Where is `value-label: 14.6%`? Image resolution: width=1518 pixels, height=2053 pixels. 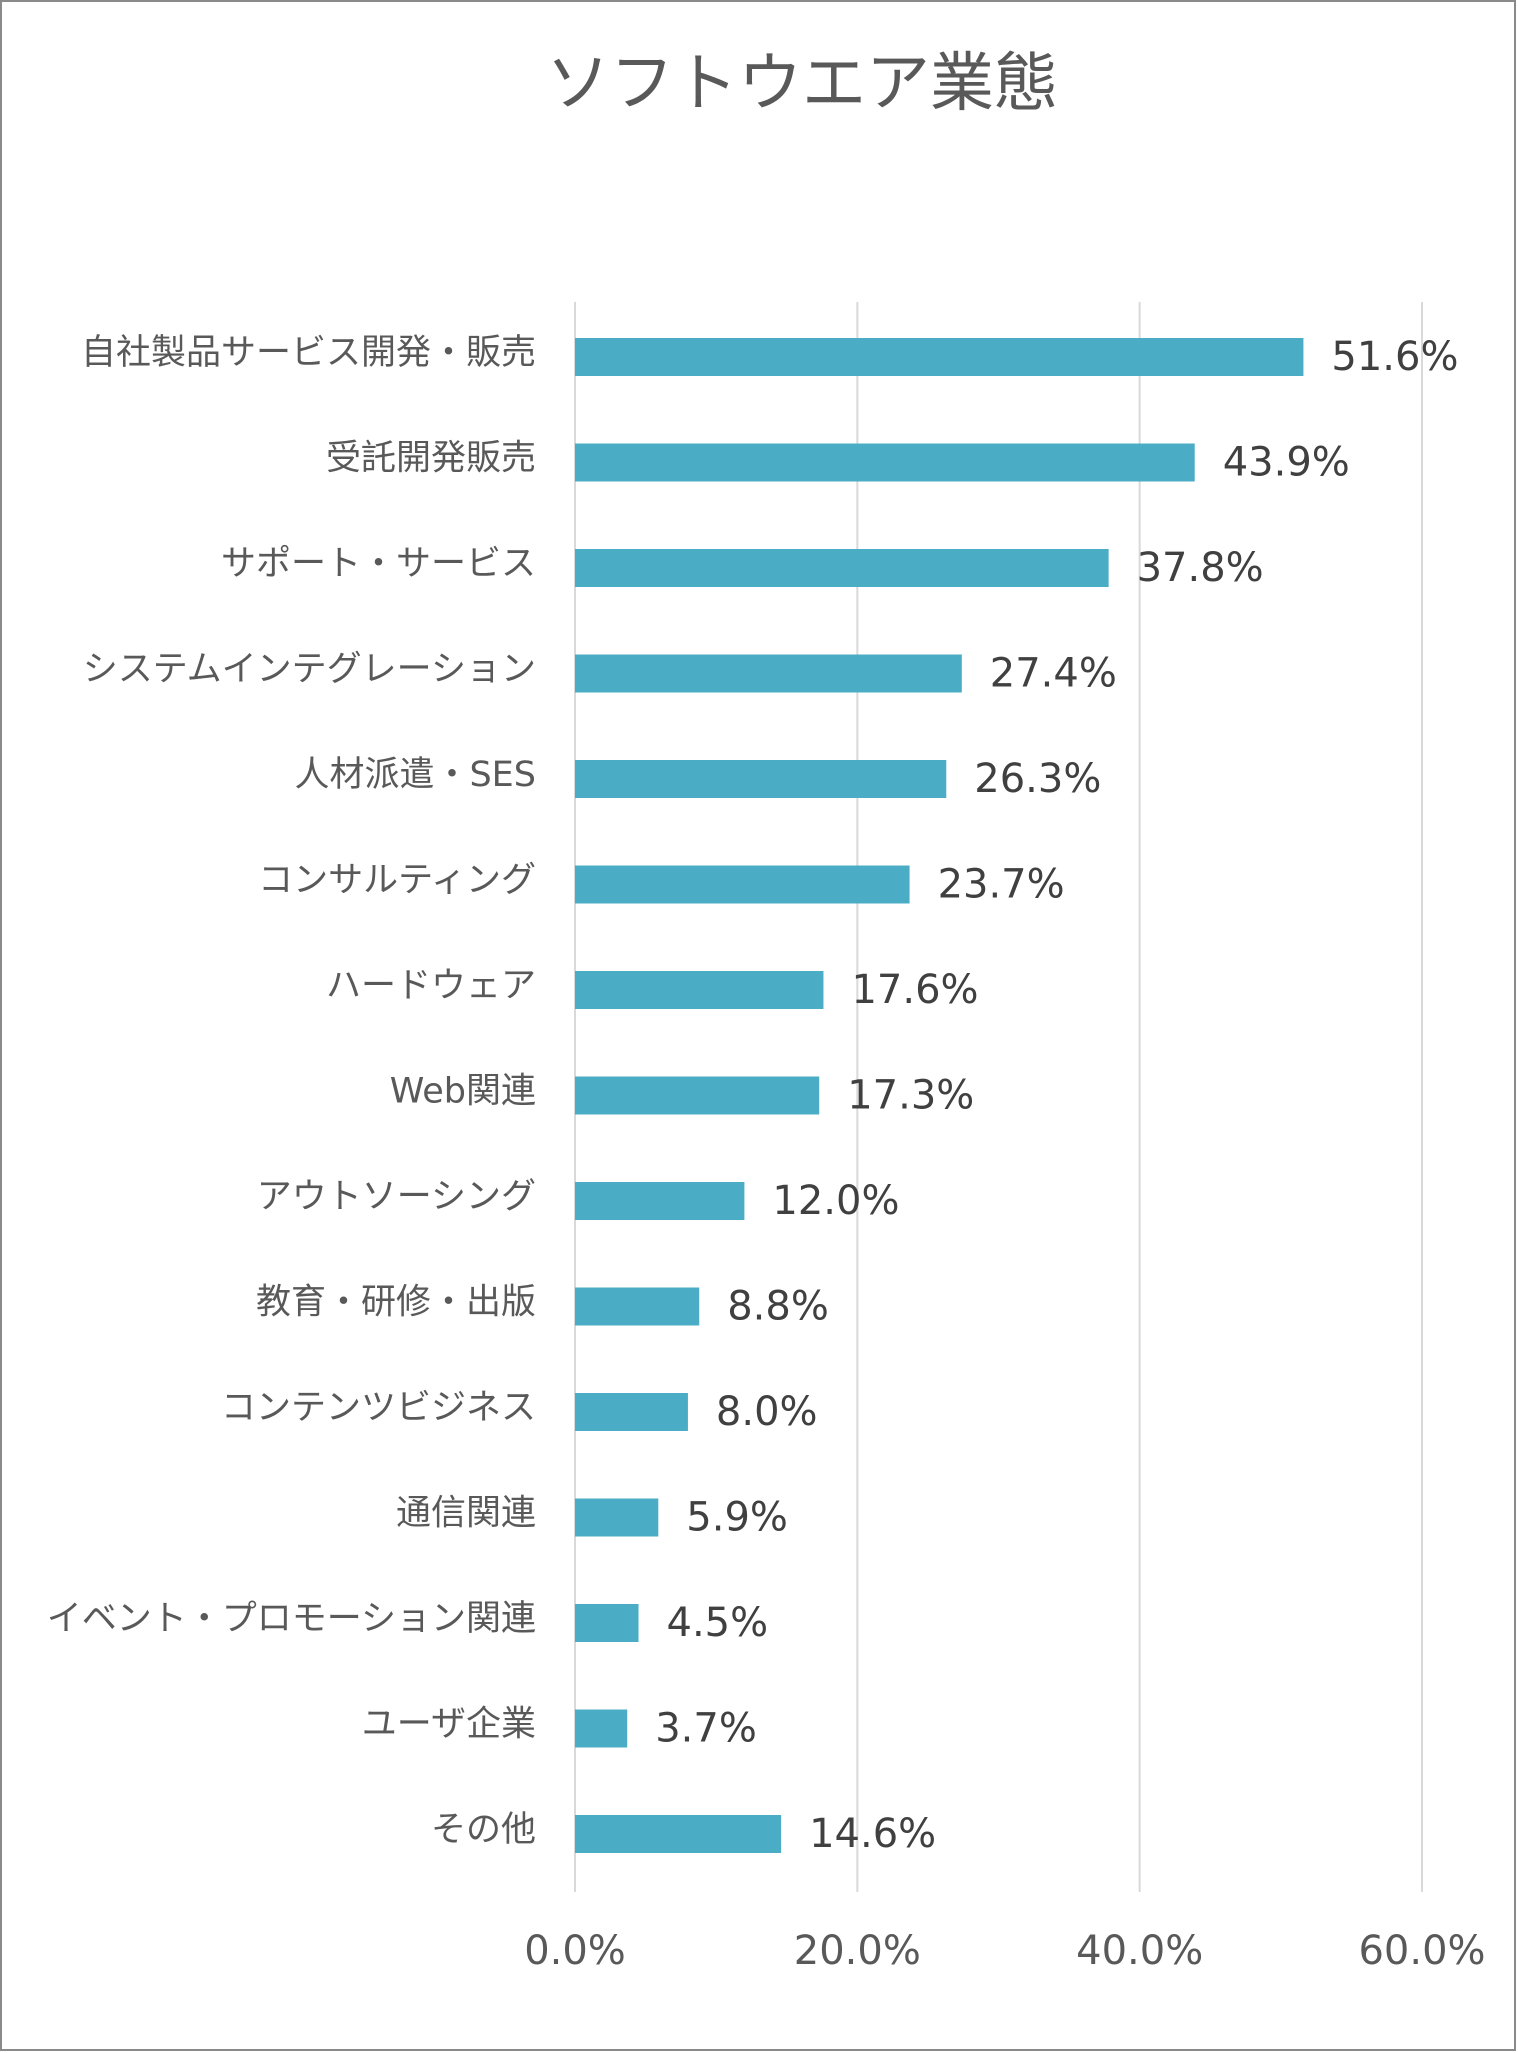 value-label: 14.6% is located at coordinates (872, 1834).